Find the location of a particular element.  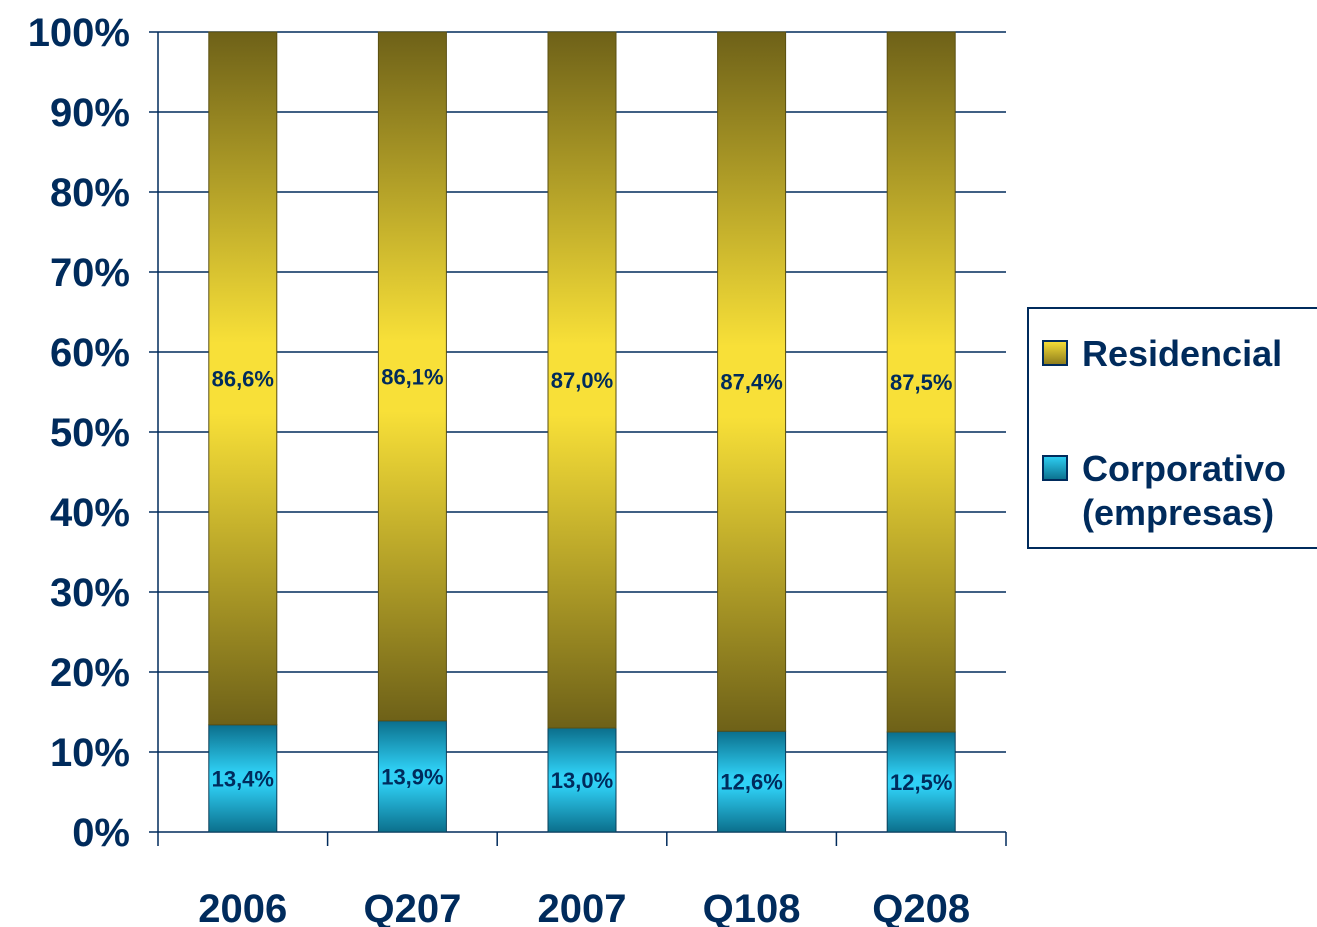

data-label-corporativo: 12,6% is located at coordinates (751, 782).